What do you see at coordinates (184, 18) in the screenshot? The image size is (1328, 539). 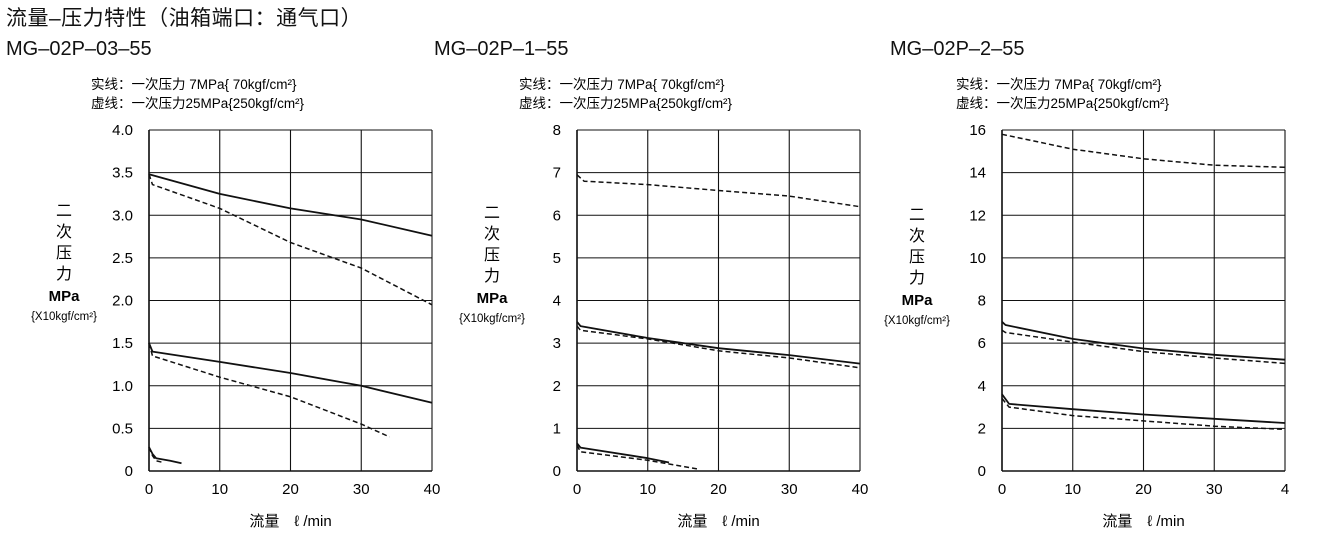 I see `page-title: 流量–压力特性（油箱端口：通气口）` at bounding box center [184, 18].